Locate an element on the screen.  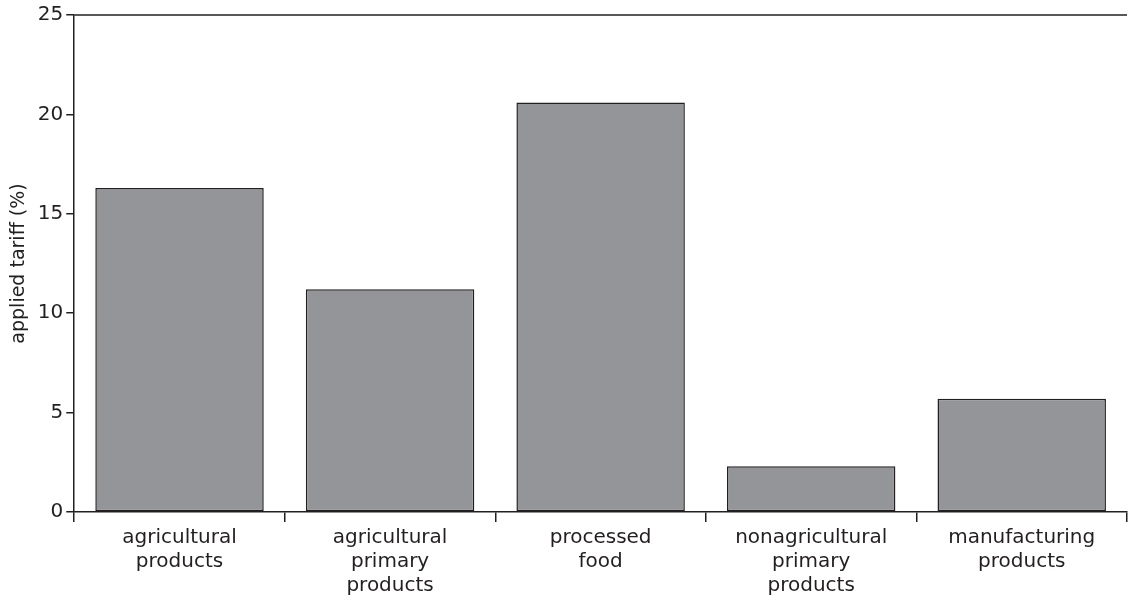
y-tick-label: 5 is located at coordinates (57, 410).